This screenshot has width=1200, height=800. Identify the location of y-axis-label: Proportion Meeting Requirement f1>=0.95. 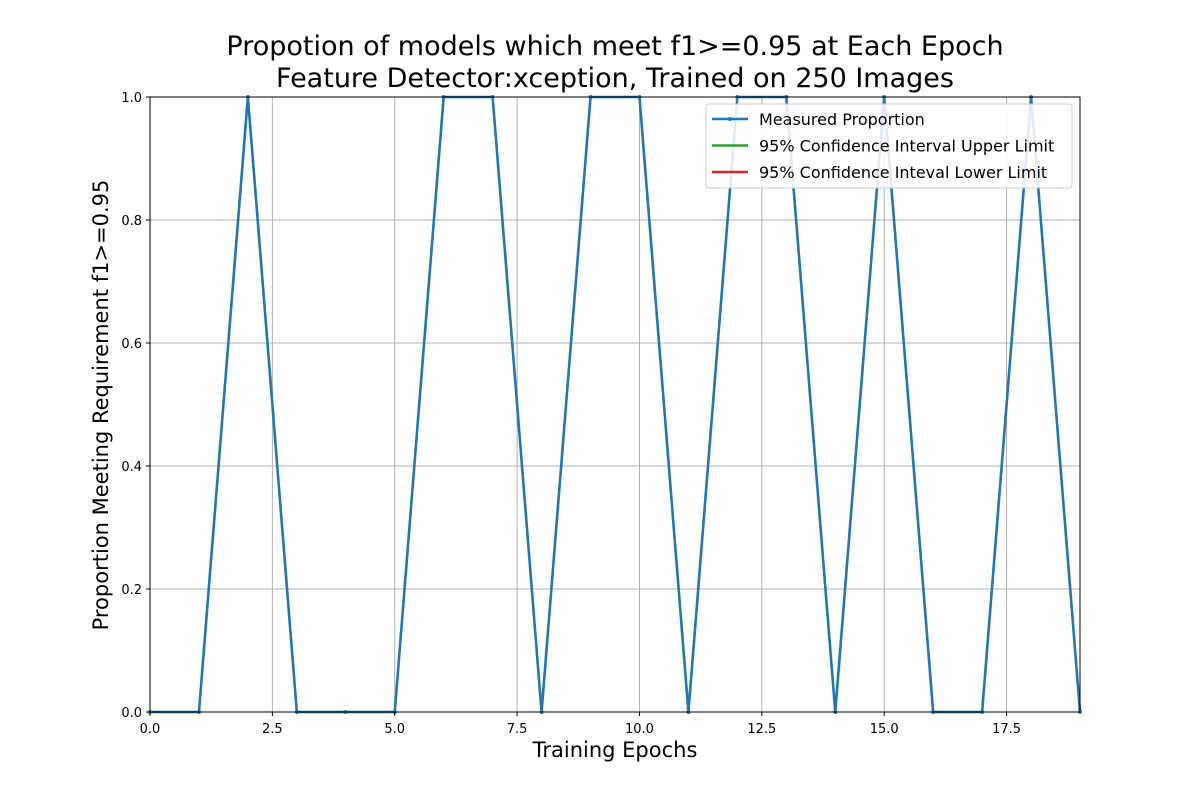
(101, 405).